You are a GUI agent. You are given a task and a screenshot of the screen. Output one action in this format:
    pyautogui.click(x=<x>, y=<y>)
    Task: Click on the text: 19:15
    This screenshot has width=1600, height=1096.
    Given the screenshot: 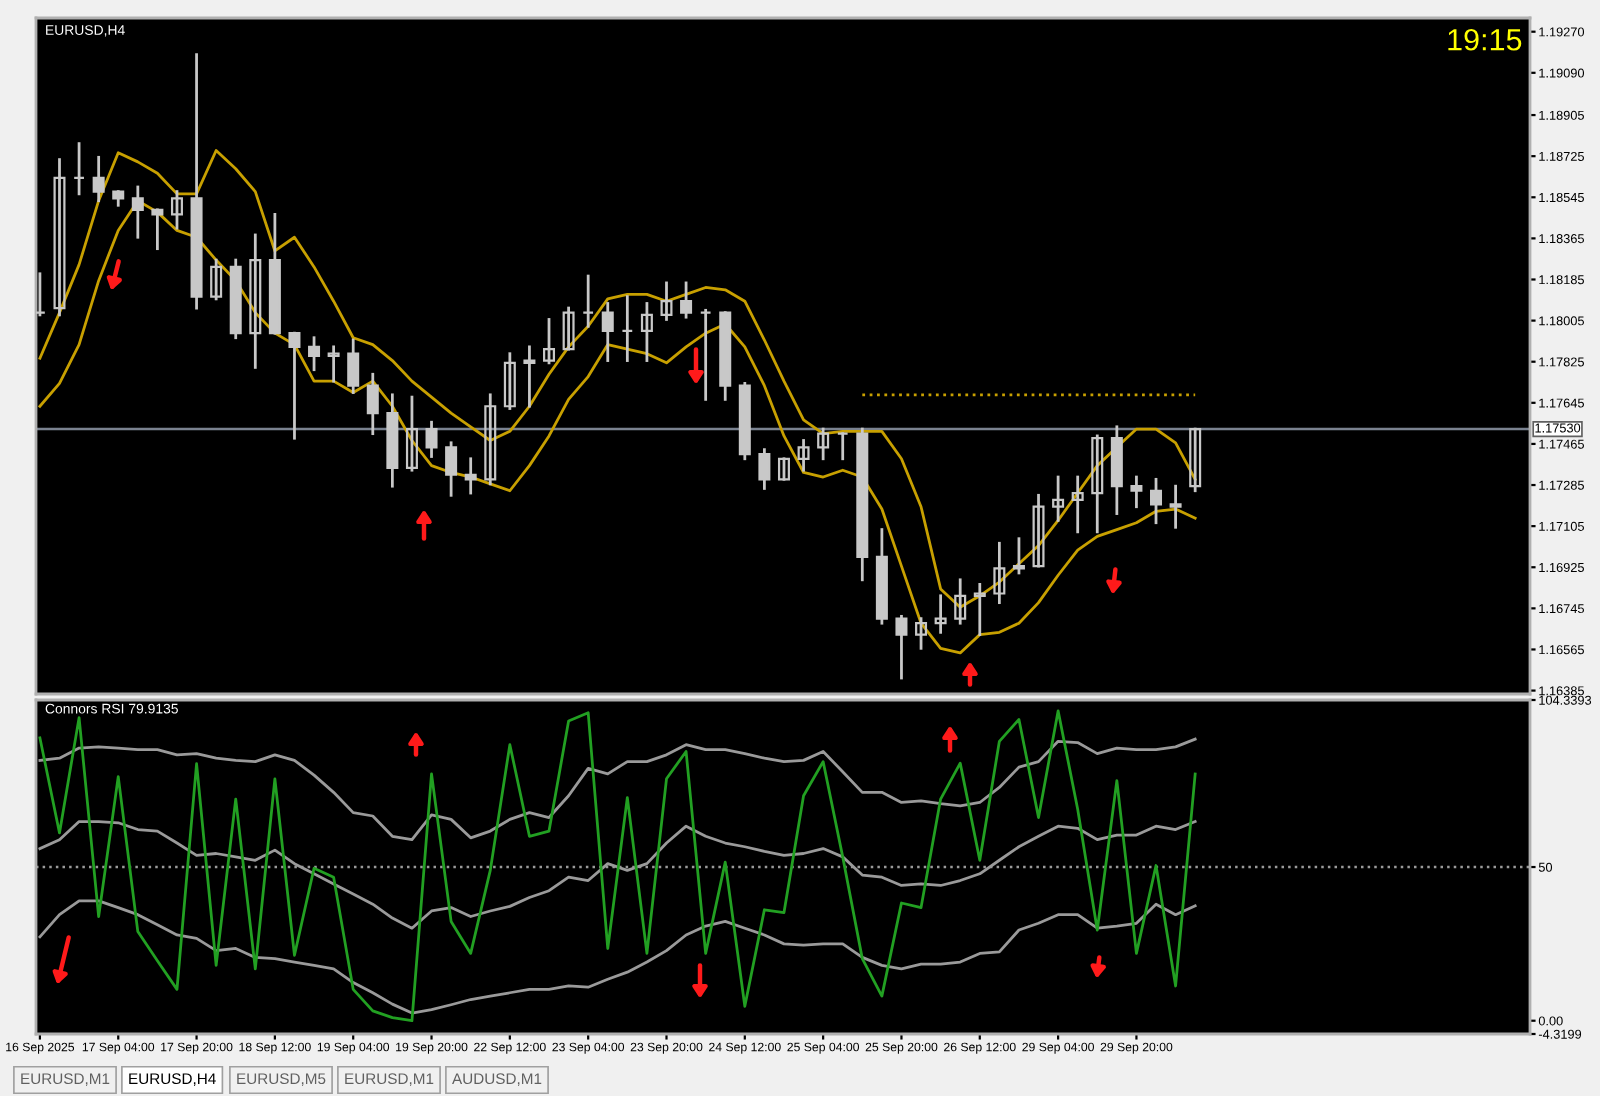 What is the action you would take?
    pyautogui.click(x=1485, y=39)
    